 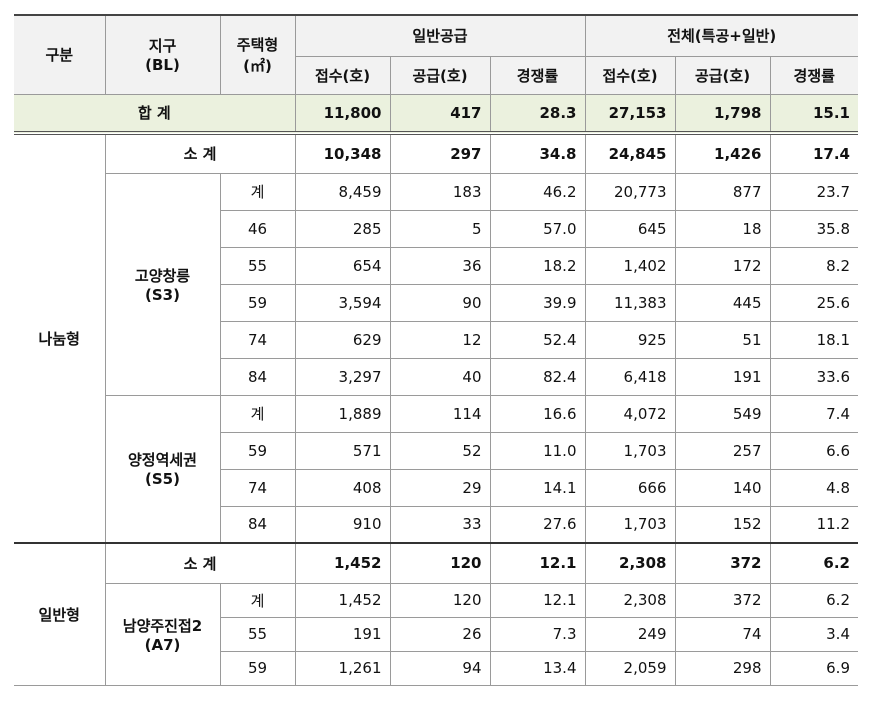 What do you see at coordinates (257, 54) in the screenshot?
I see `header-cell: 주택형 (㎡)` at bounding box center [257, 54].